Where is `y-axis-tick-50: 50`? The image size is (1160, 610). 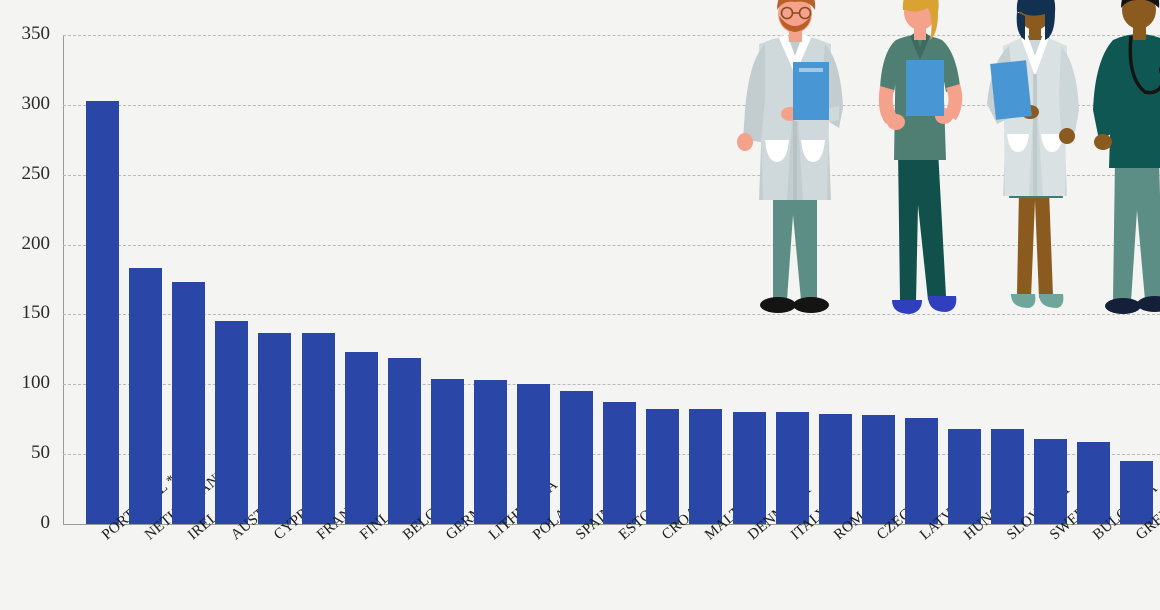
y-axis-tick-50: 50 is located at coordinates (40, 453).